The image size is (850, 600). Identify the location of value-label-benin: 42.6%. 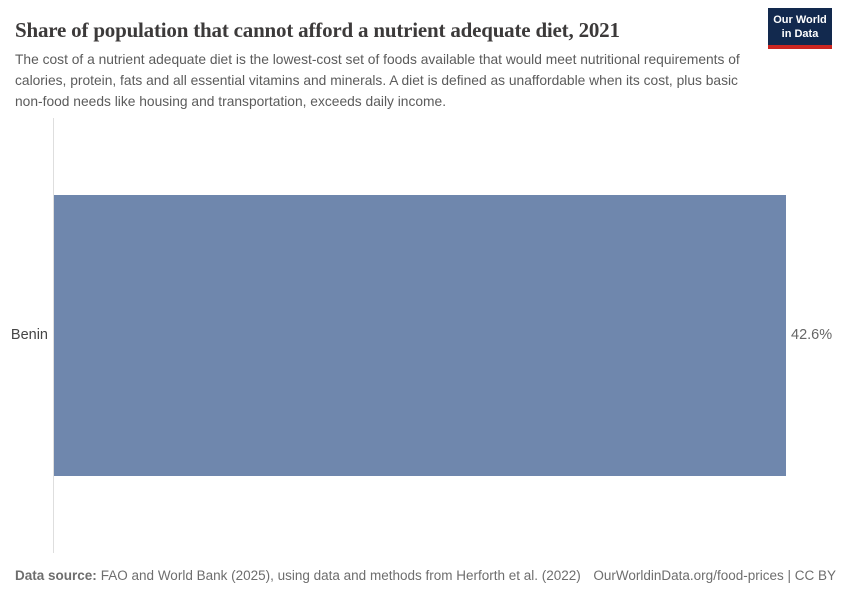
(812, 335).